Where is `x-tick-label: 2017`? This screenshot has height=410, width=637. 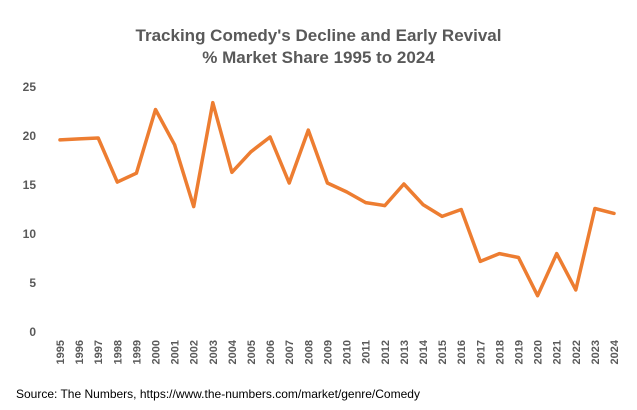 x-tick-label: 2017 is located at coordinates (481, 352).